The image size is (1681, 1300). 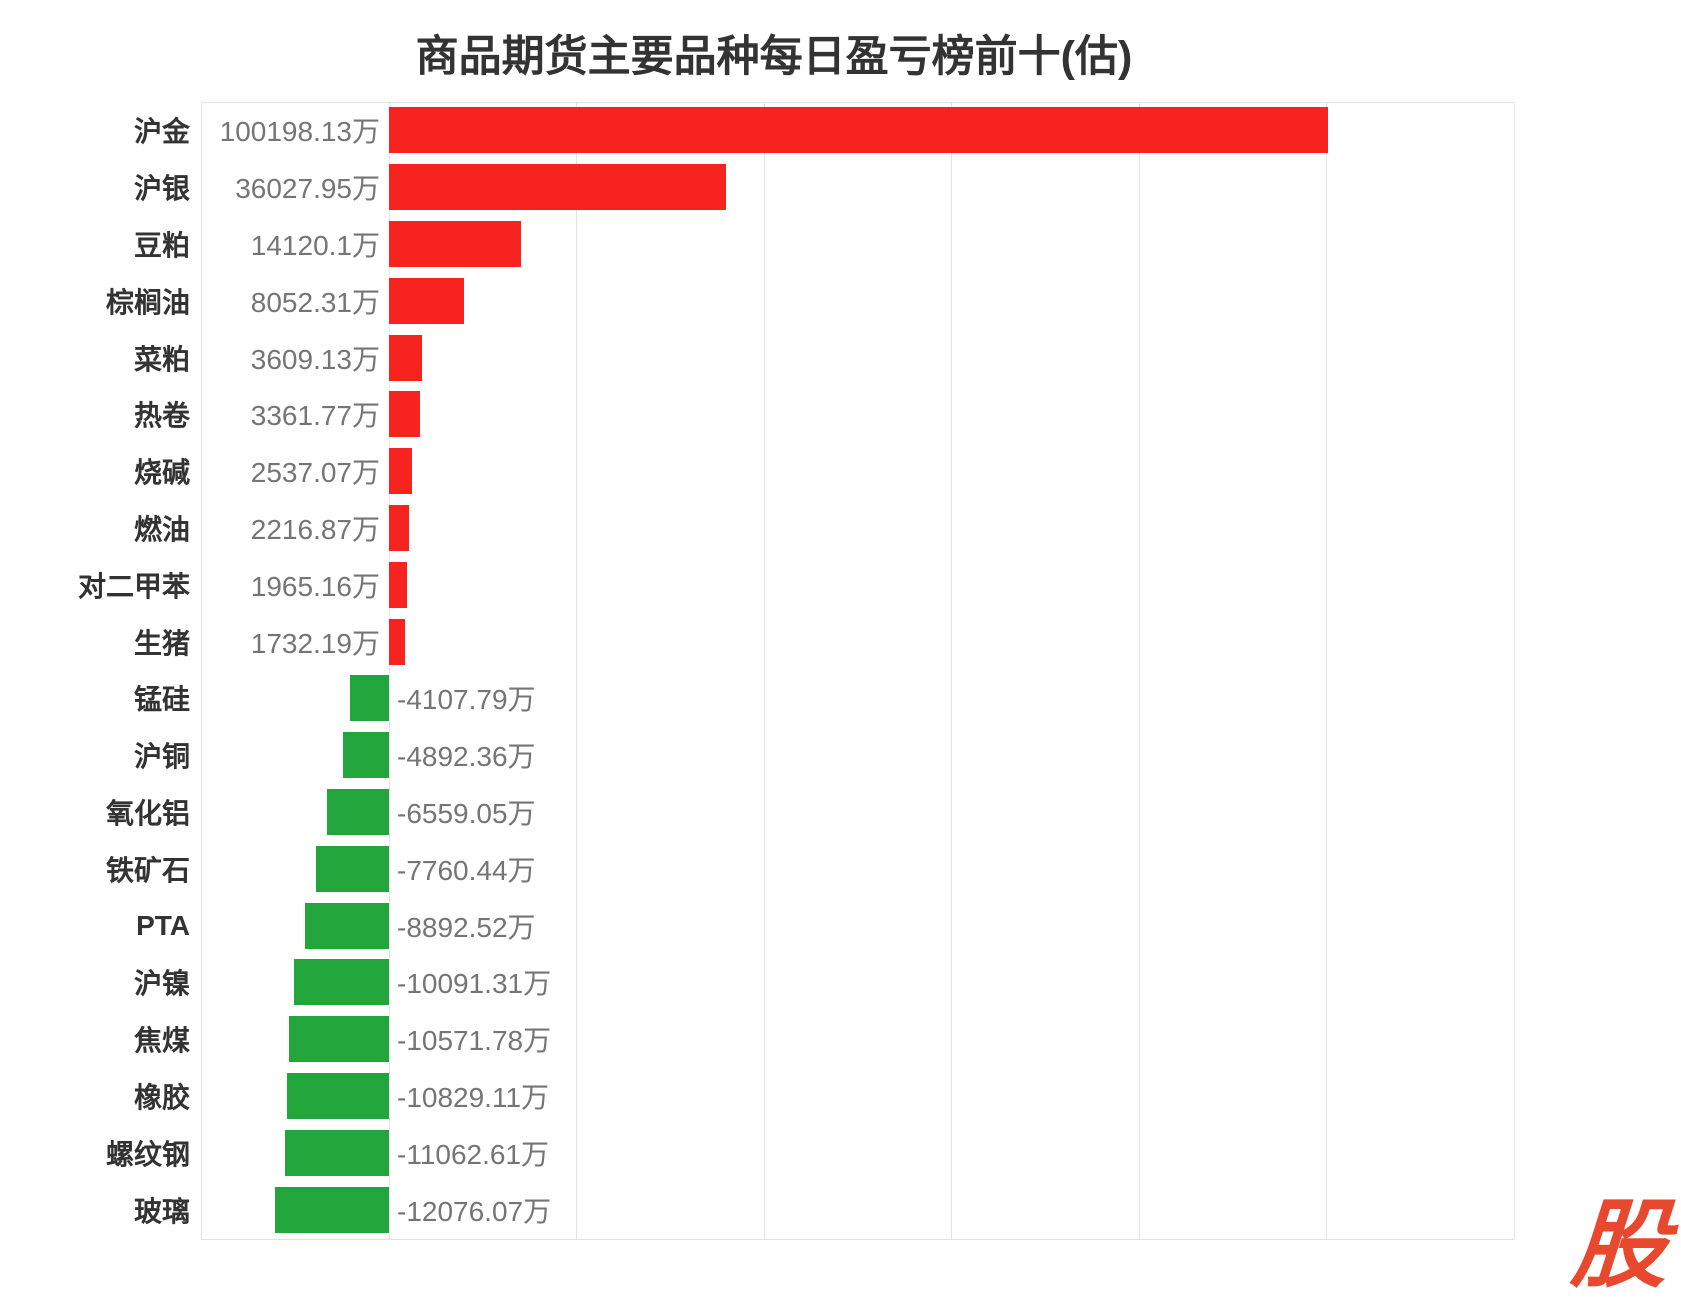 What do you see at coordinates (147, 870) in the screenshot?
I see `category-label: 铁矿石` at bounding box center [147, 870].